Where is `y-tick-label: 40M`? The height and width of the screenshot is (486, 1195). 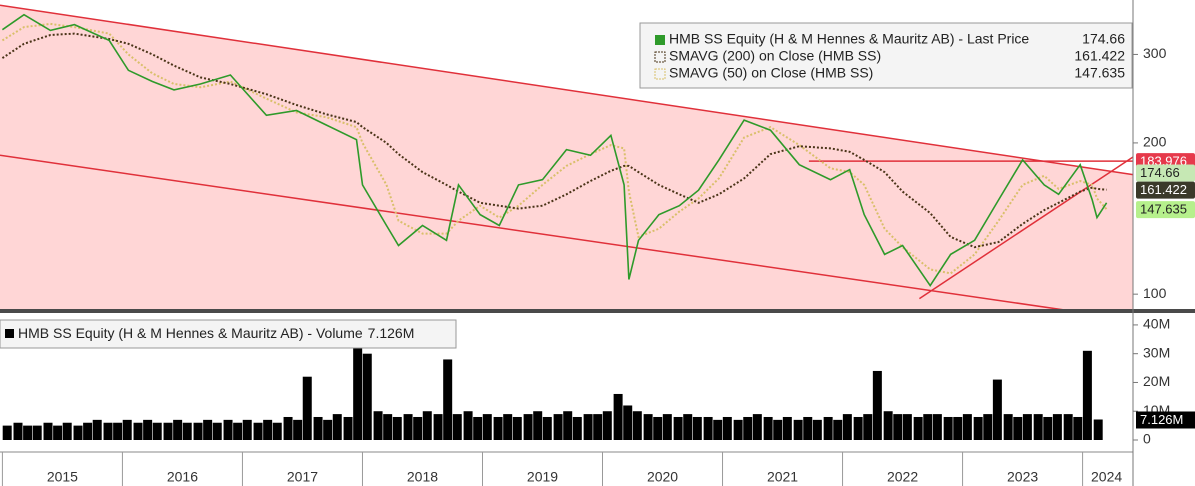 y-tick-label: 40M is located at coordinates (1156, 324).